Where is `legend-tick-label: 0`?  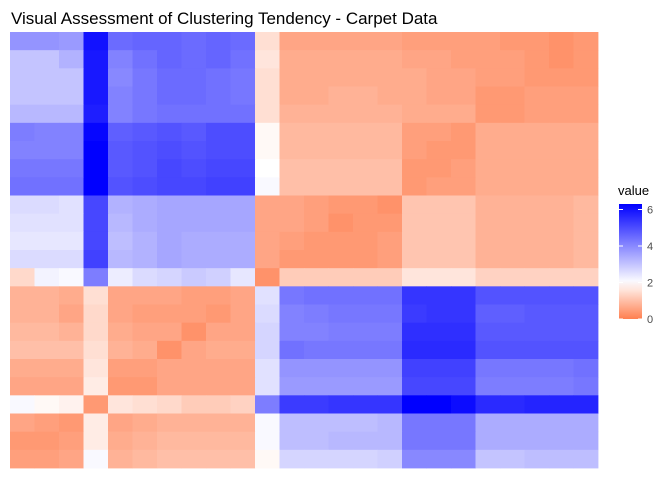
legend-tick-label: 0 is located at coordinates (650, 320).